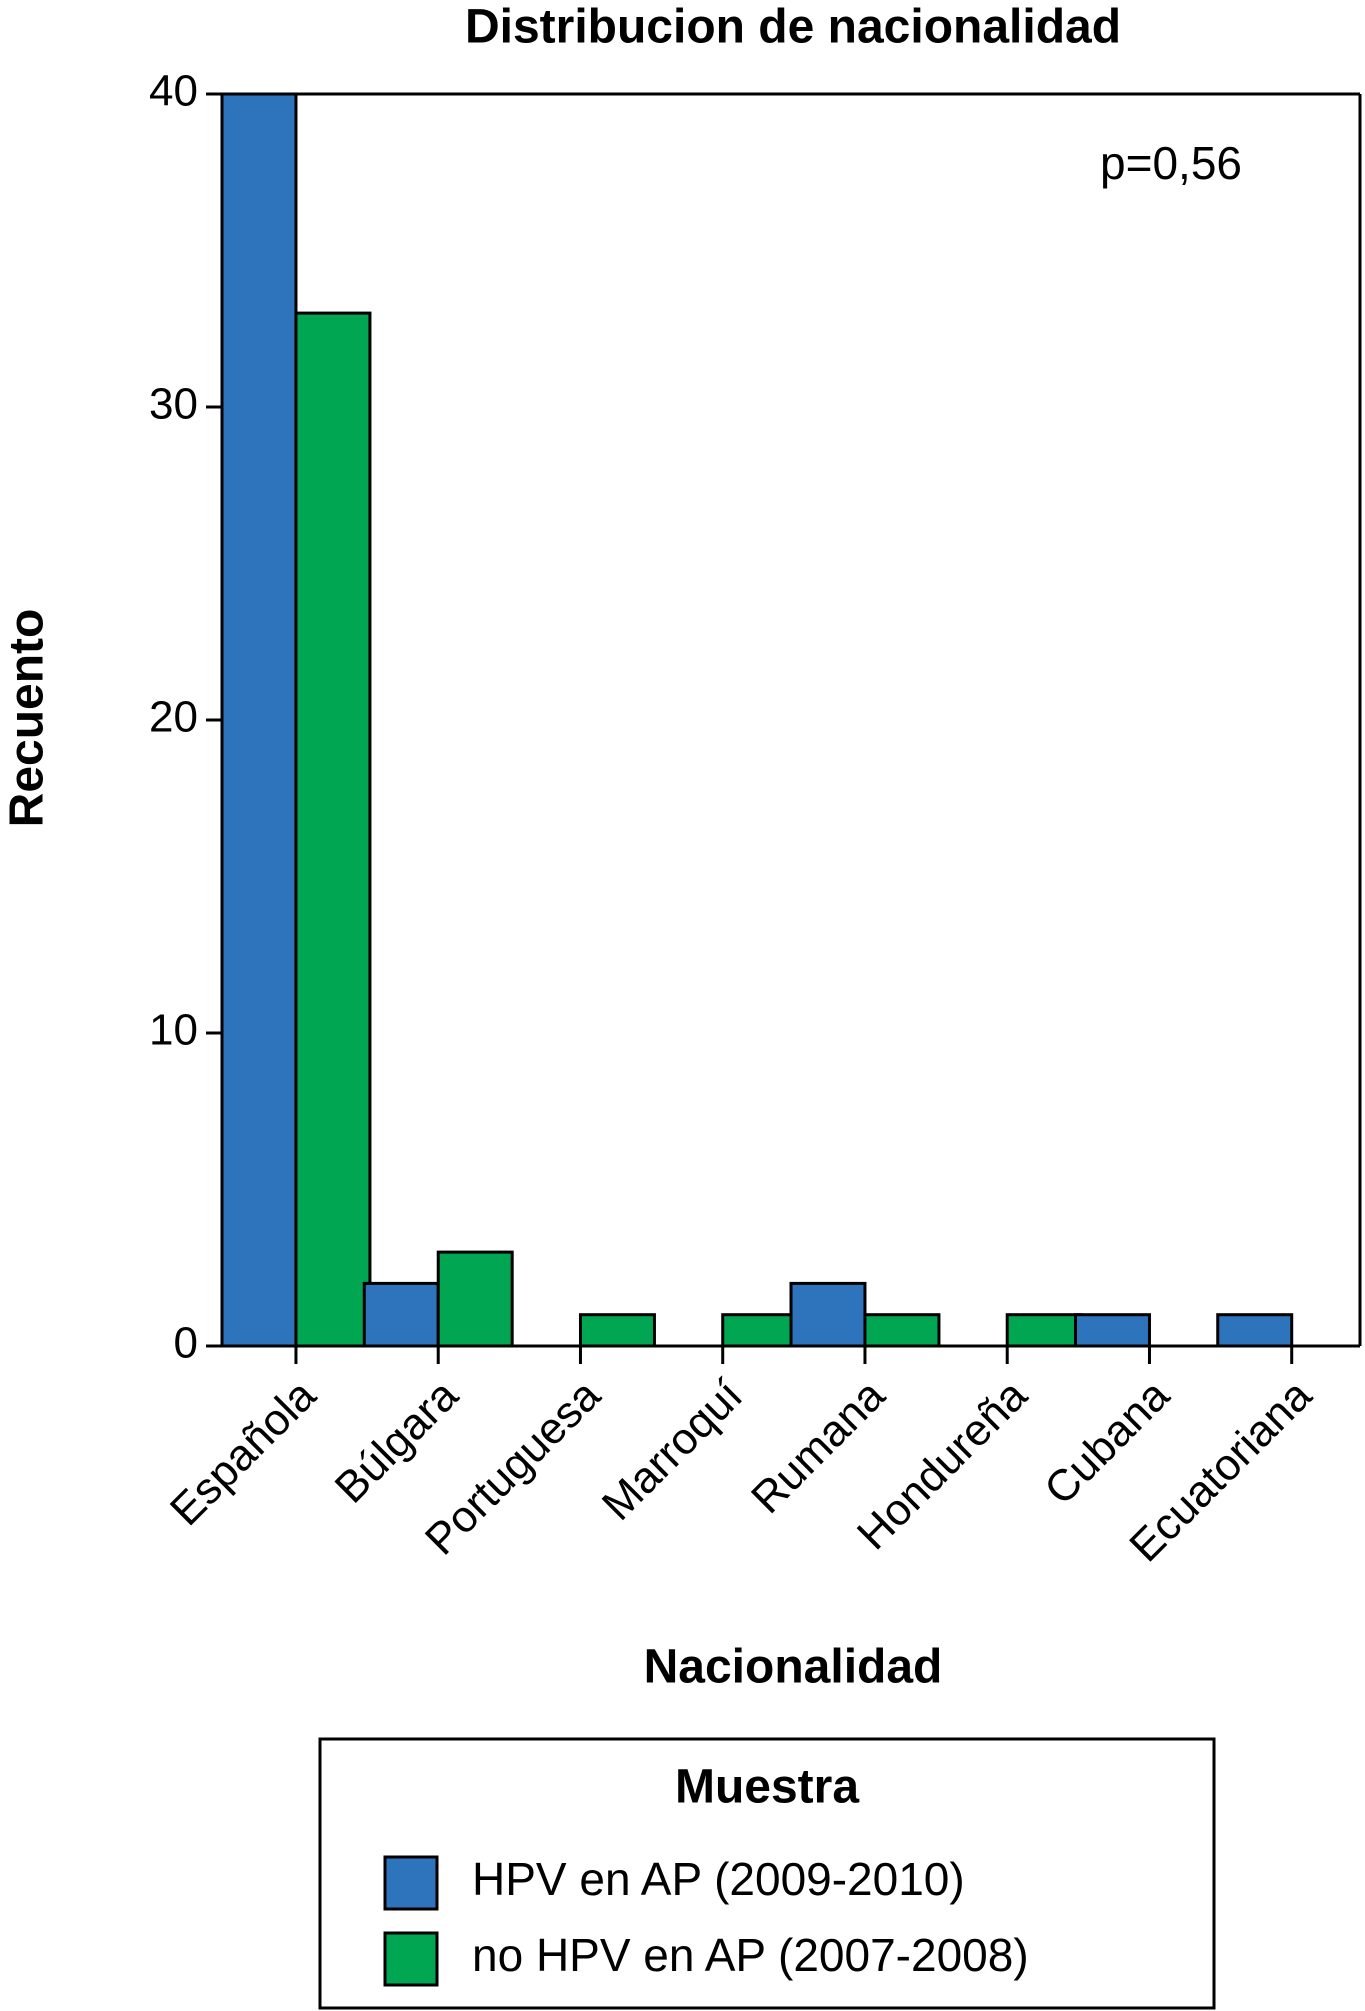 The width and height of the screenshot is (1365, 2011). I want to click on y-tick-label: 40, so click(173, 91).